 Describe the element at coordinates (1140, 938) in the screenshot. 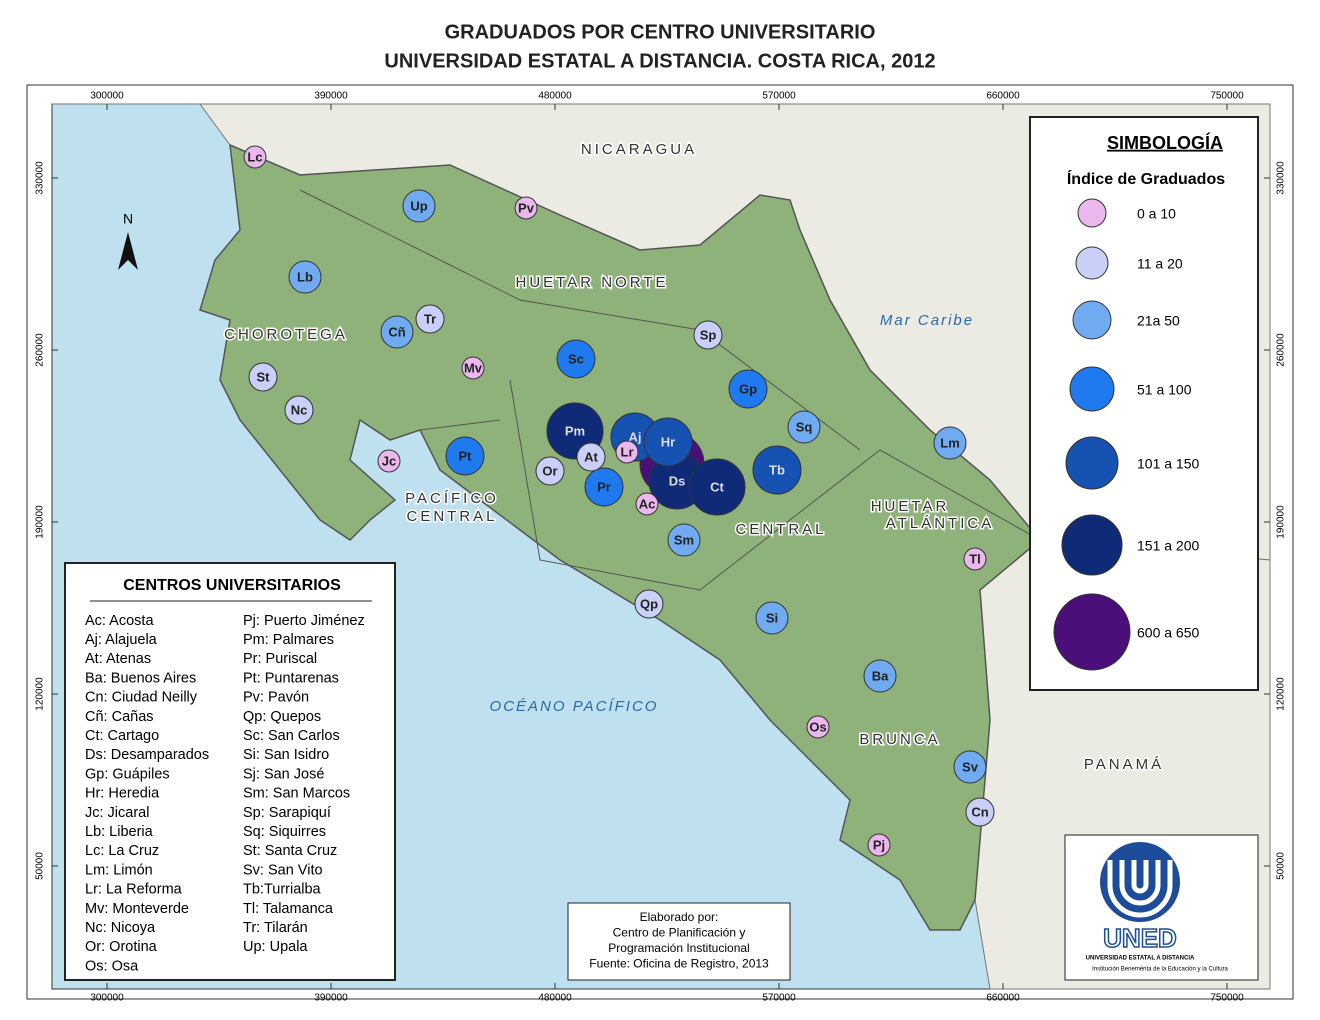

I see `logo-name: UNED` at that location.